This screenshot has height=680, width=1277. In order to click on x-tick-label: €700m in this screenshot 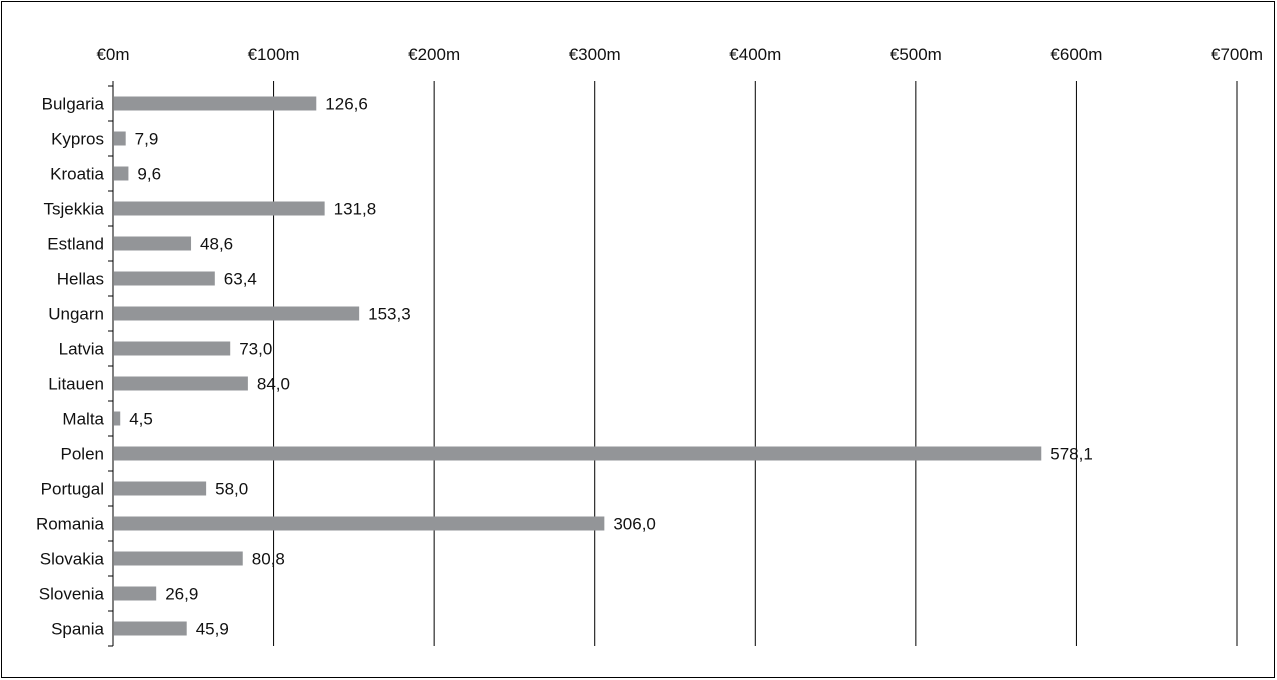, I will do `click(1237, 54)`.